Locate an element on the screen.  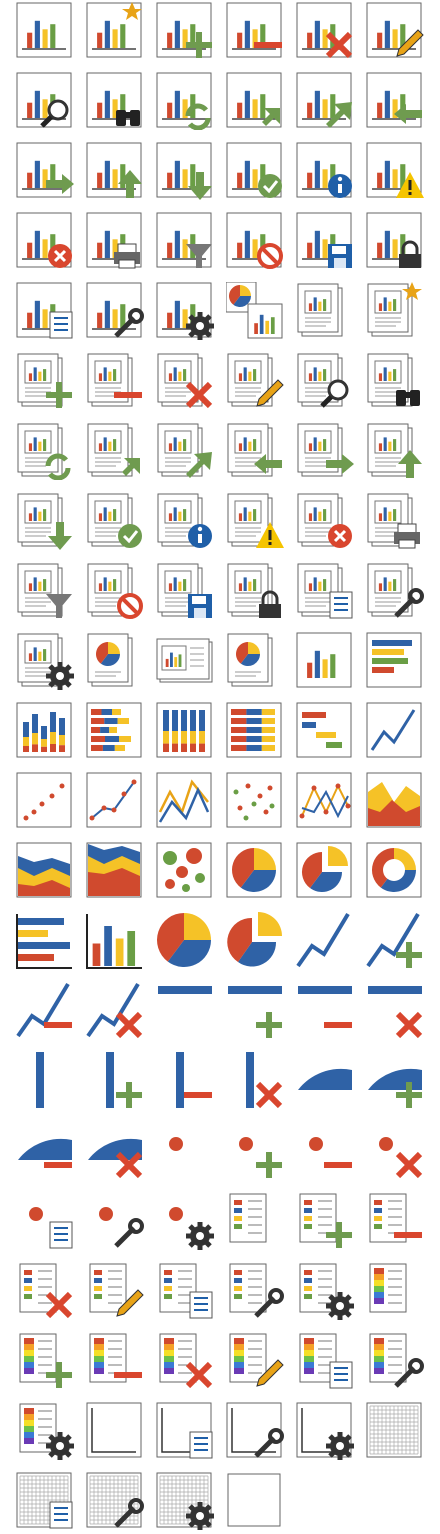
grid-properties-icon is located at coordinates (45, 1501).